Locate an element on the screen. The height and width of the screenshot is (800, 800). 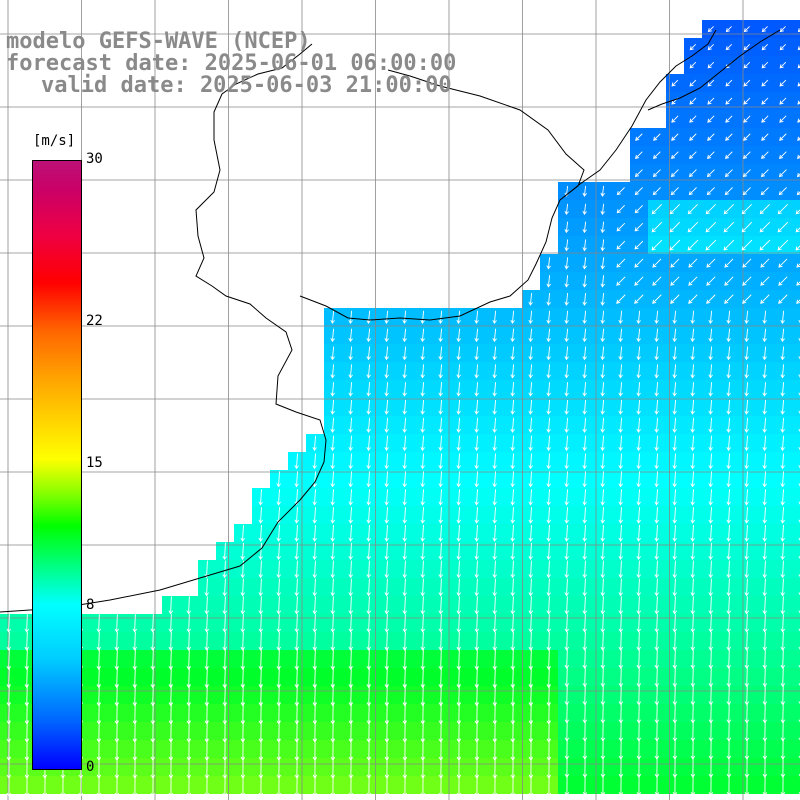
colorbar is located at coordinates (57, 465).